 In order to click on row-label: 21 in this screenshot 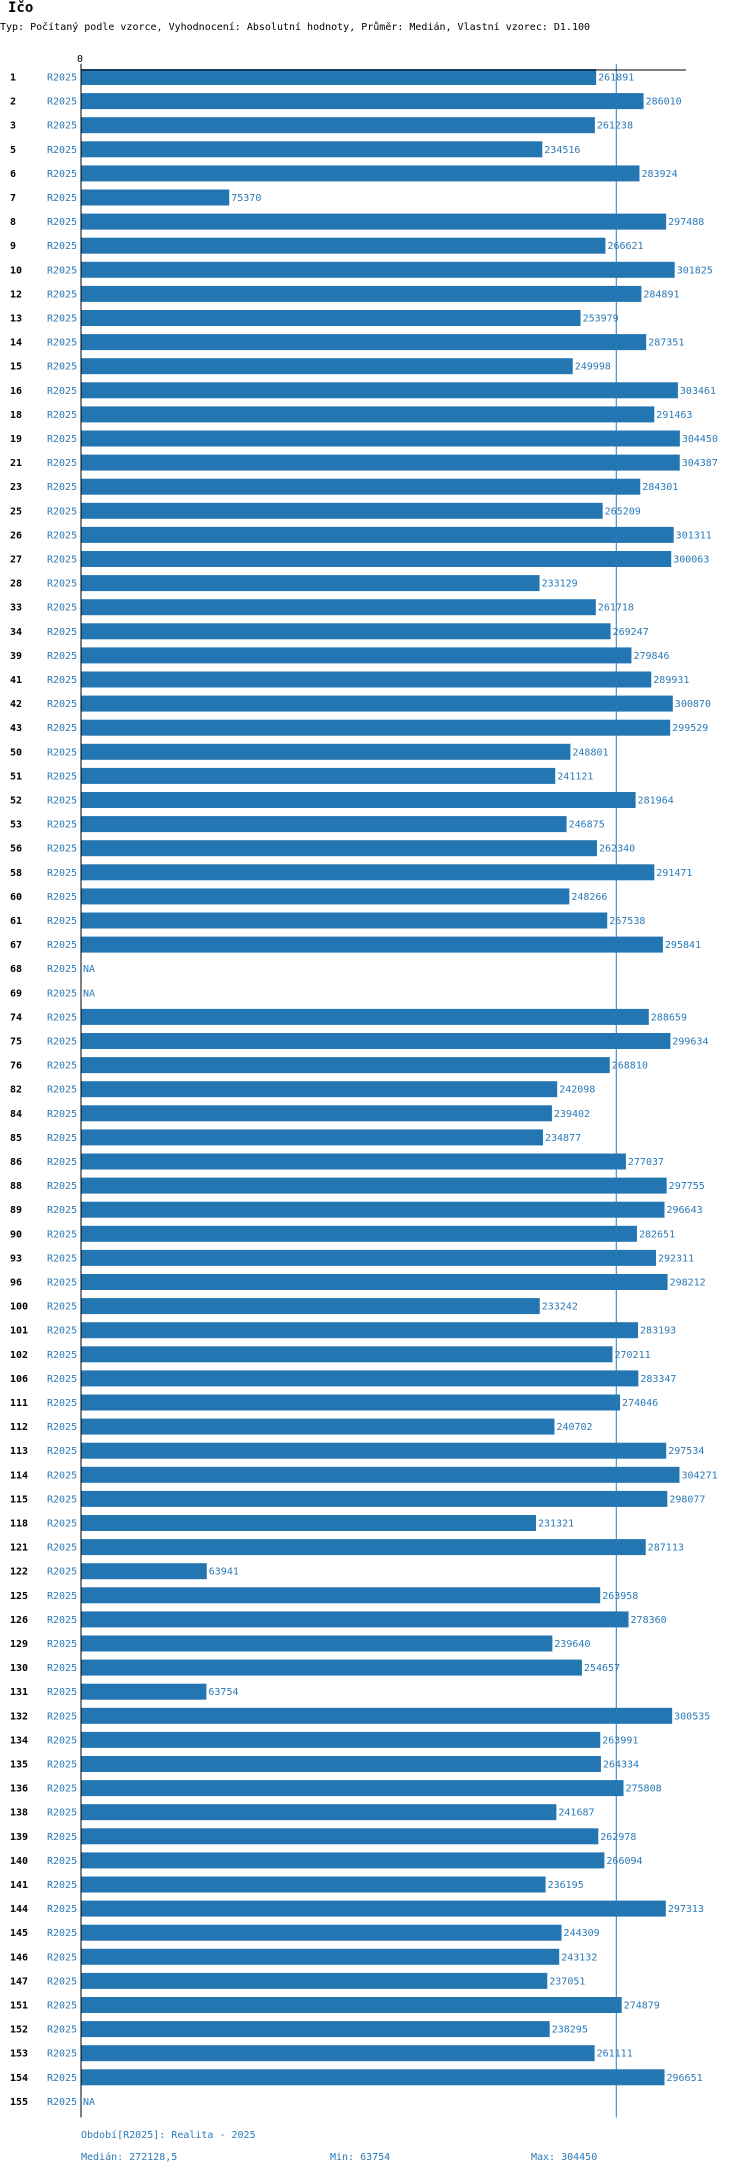, I will do `click(16, 463)`.